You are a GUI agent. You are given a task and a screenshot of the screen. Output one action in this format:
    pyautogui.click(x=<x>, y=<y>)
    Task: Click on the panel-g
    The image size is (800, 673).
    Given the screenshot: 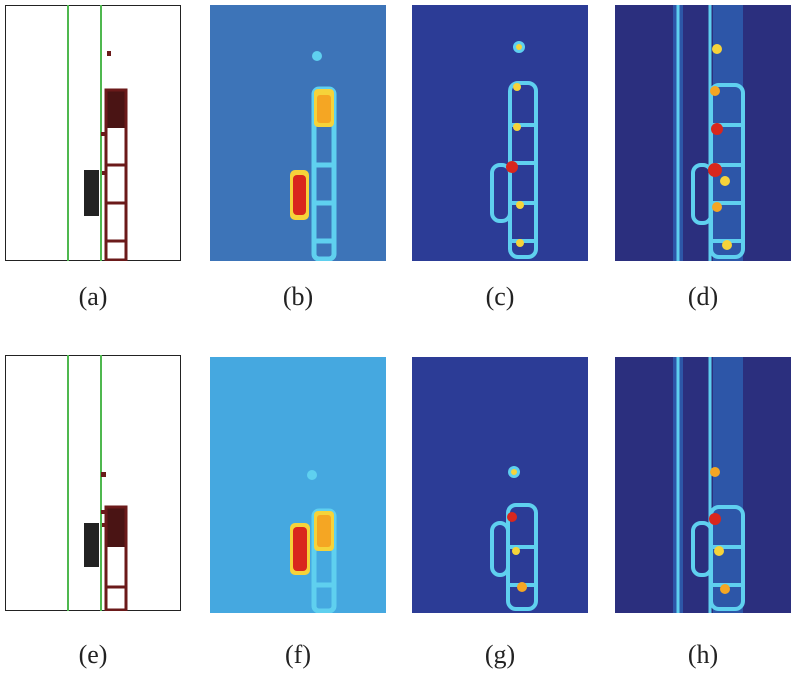 What is the action you would take?
    pyautogui.click(x=500, y=485)
    